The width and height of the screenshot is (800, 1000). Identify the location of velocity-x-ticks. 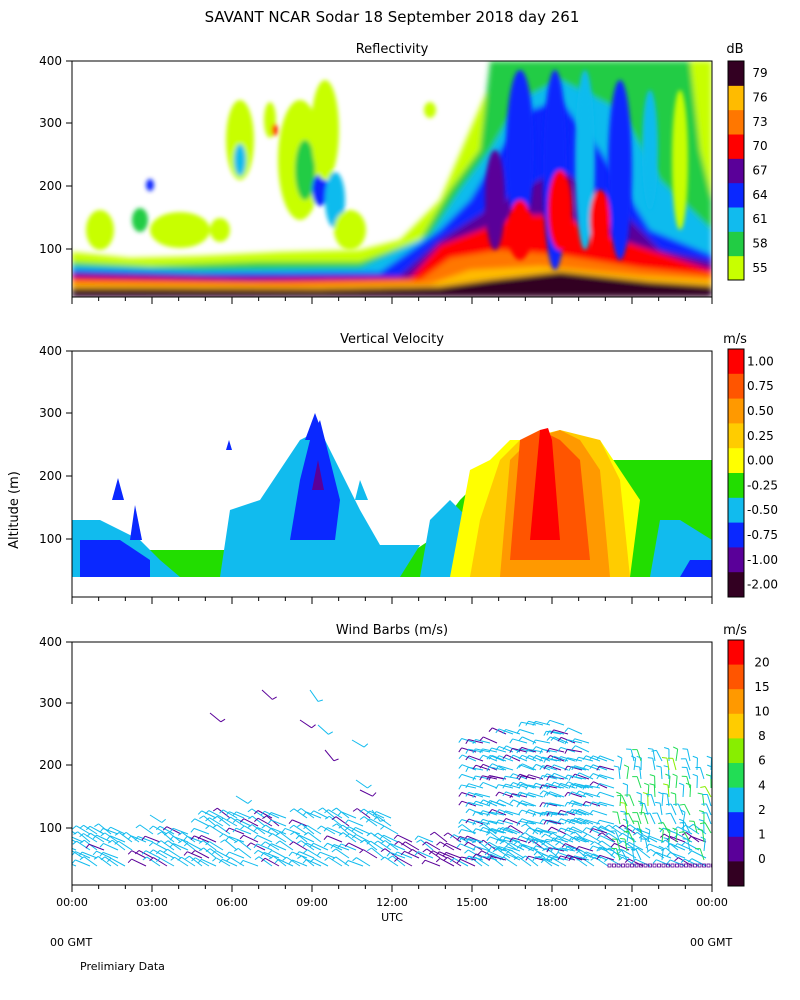
(392, 600).